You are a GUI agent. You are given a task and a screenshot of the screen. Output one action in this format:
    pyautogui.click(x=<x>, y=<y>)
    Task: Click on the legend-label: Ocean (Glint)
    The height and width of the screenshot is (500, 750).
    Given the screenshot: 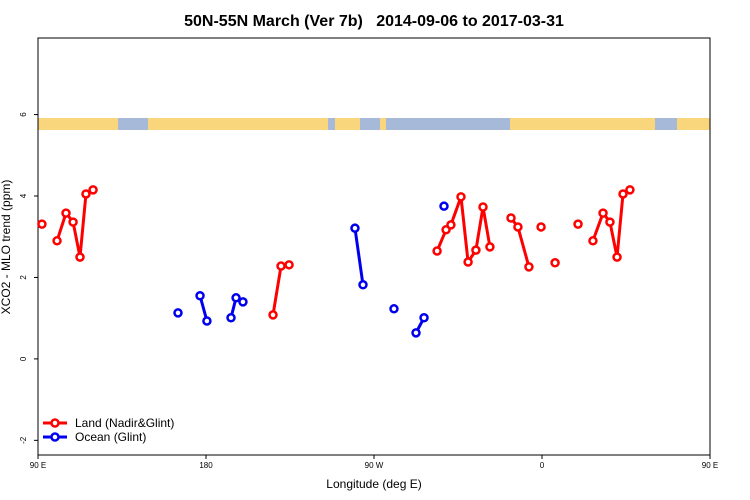 What is the action you would take?
    pyautogui.click(x=110, y=437)
    